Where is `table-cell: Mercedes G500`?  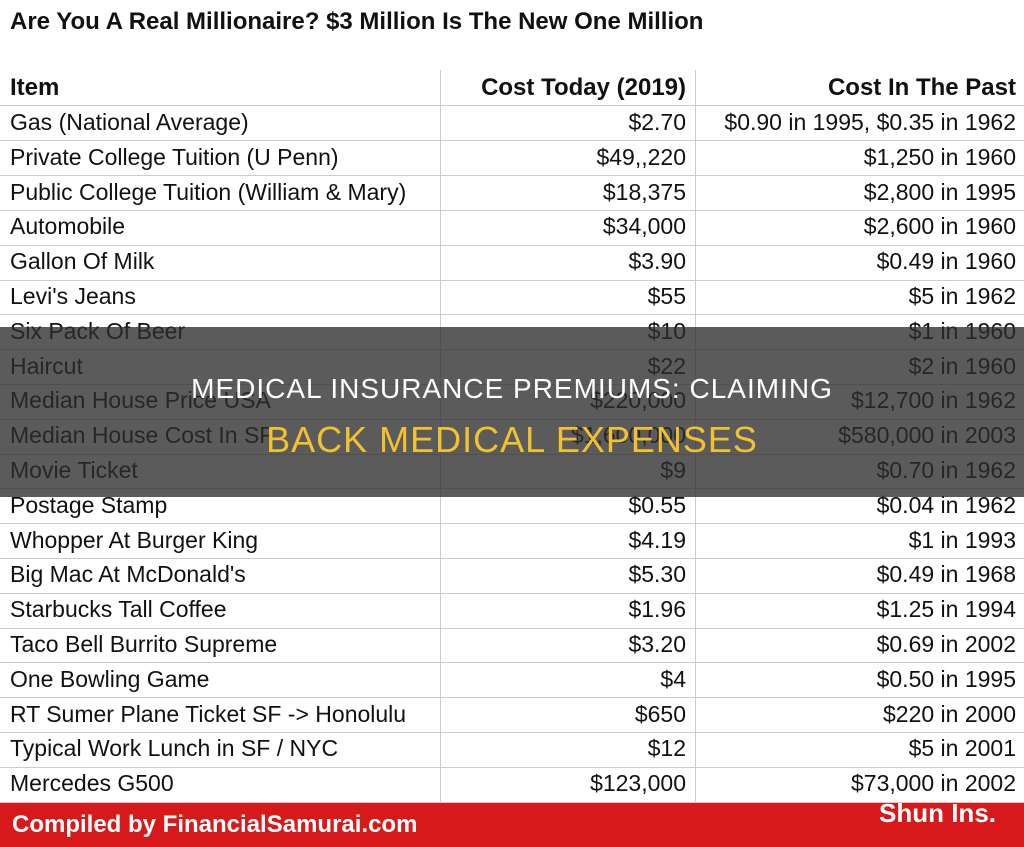
table-cell: Mercedes G500 is located at coordinates (92, 783).